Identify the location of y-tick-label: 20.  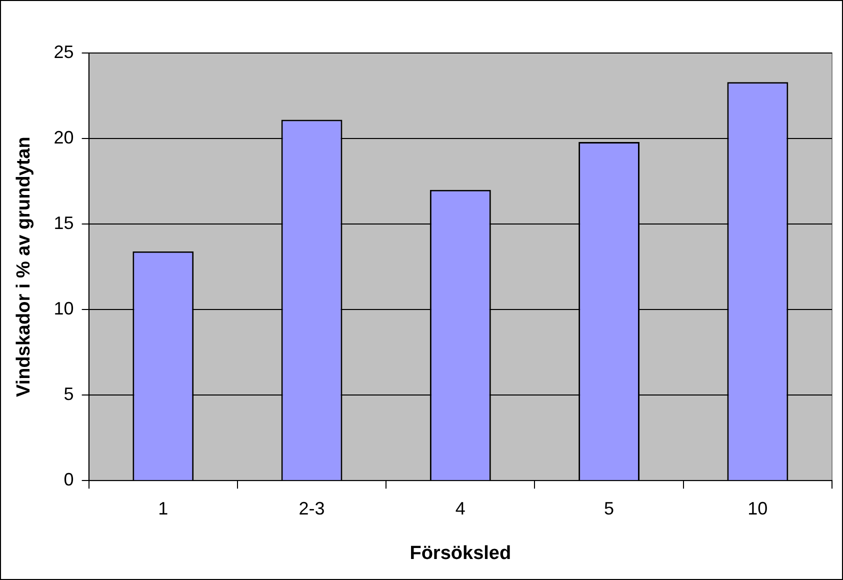
(64, 137).